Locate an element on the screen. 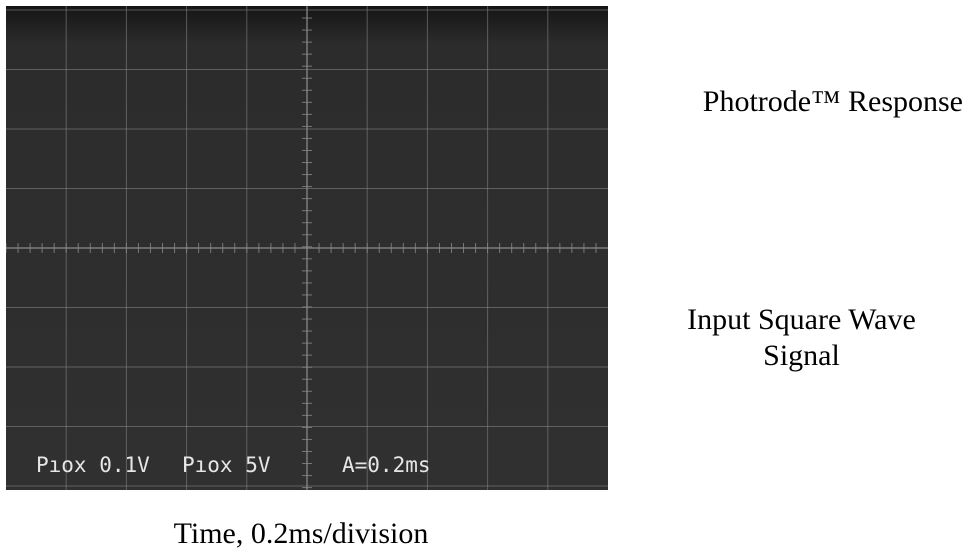  readout-ch2-scale: Pıoх 5V is located at coordinates (226, 465).